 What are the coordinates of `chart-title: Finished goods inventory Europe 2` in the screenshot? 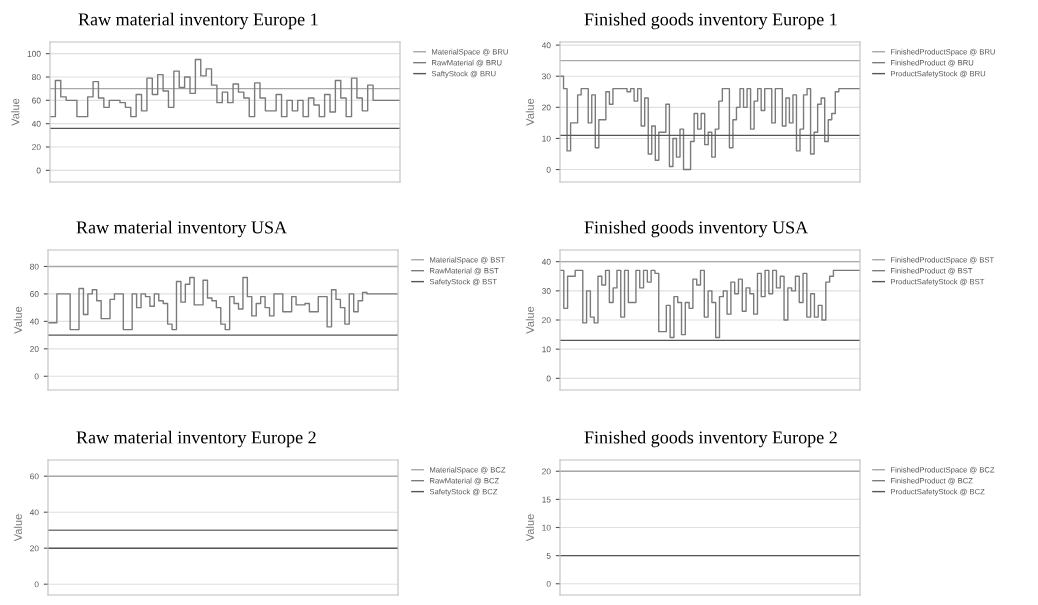 It's located at (710, 439).